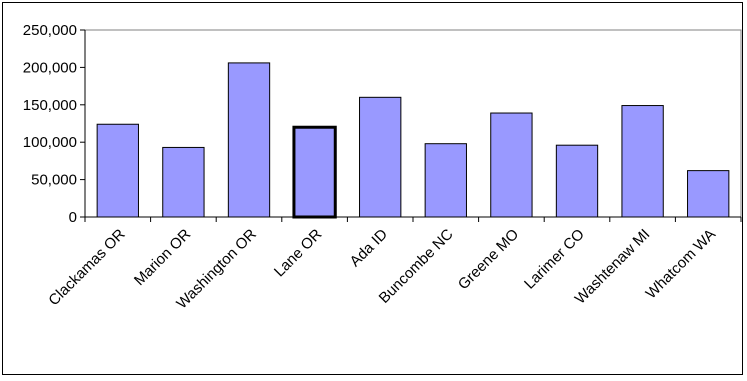 This screenshot has height=381, width=747. Describe the element at coordinates (369, 248) in the screenshot. I see `x-tick-label: Ada ID` at that location.